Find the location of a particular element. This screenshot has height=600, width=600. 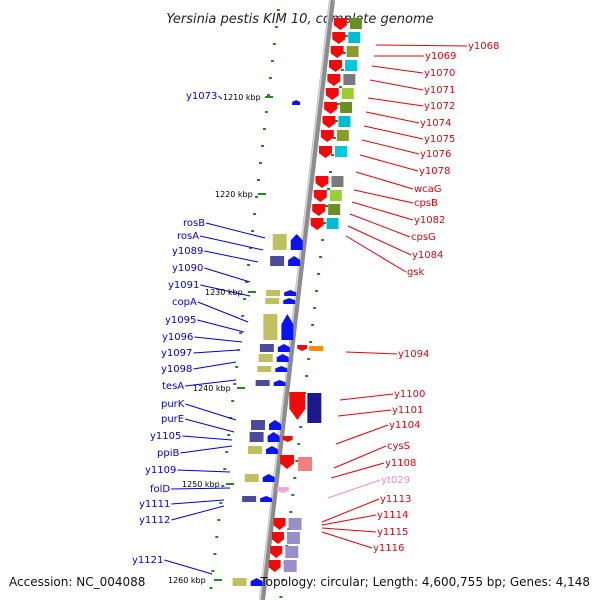

gene-label: rosB is located at coordinates (194, 223).